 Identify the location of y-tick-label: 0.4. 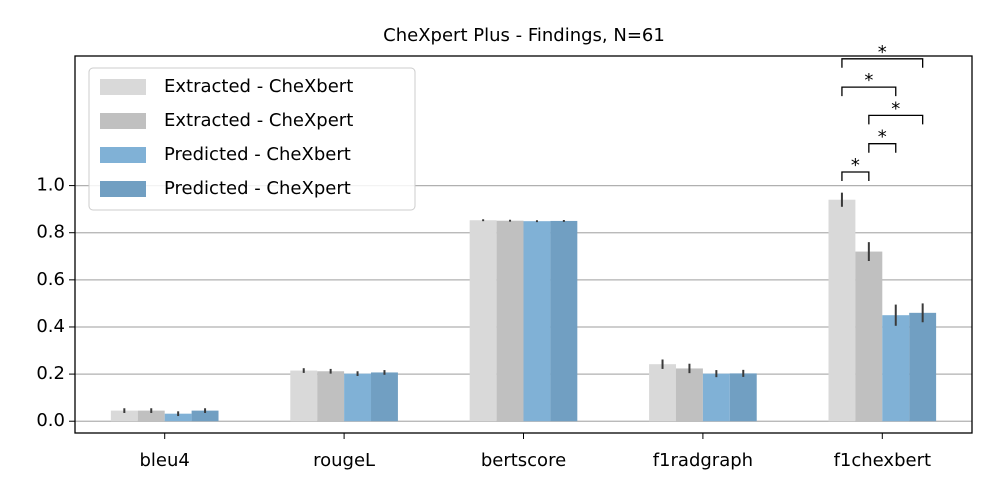
(50, 326).